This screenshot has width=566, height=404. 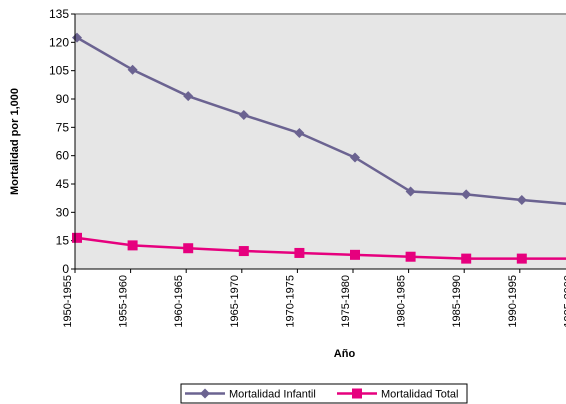 I want to click on y-tick-label: 45, so click(x=63, y=184).